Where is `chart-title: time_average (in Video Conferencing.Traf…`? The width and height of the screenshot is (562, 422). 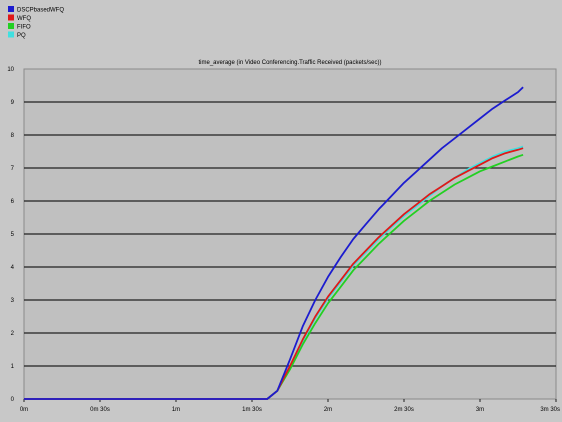
chart-title: time_average (in Video Conferencing.Traf… is located at coordinates (290, 63).